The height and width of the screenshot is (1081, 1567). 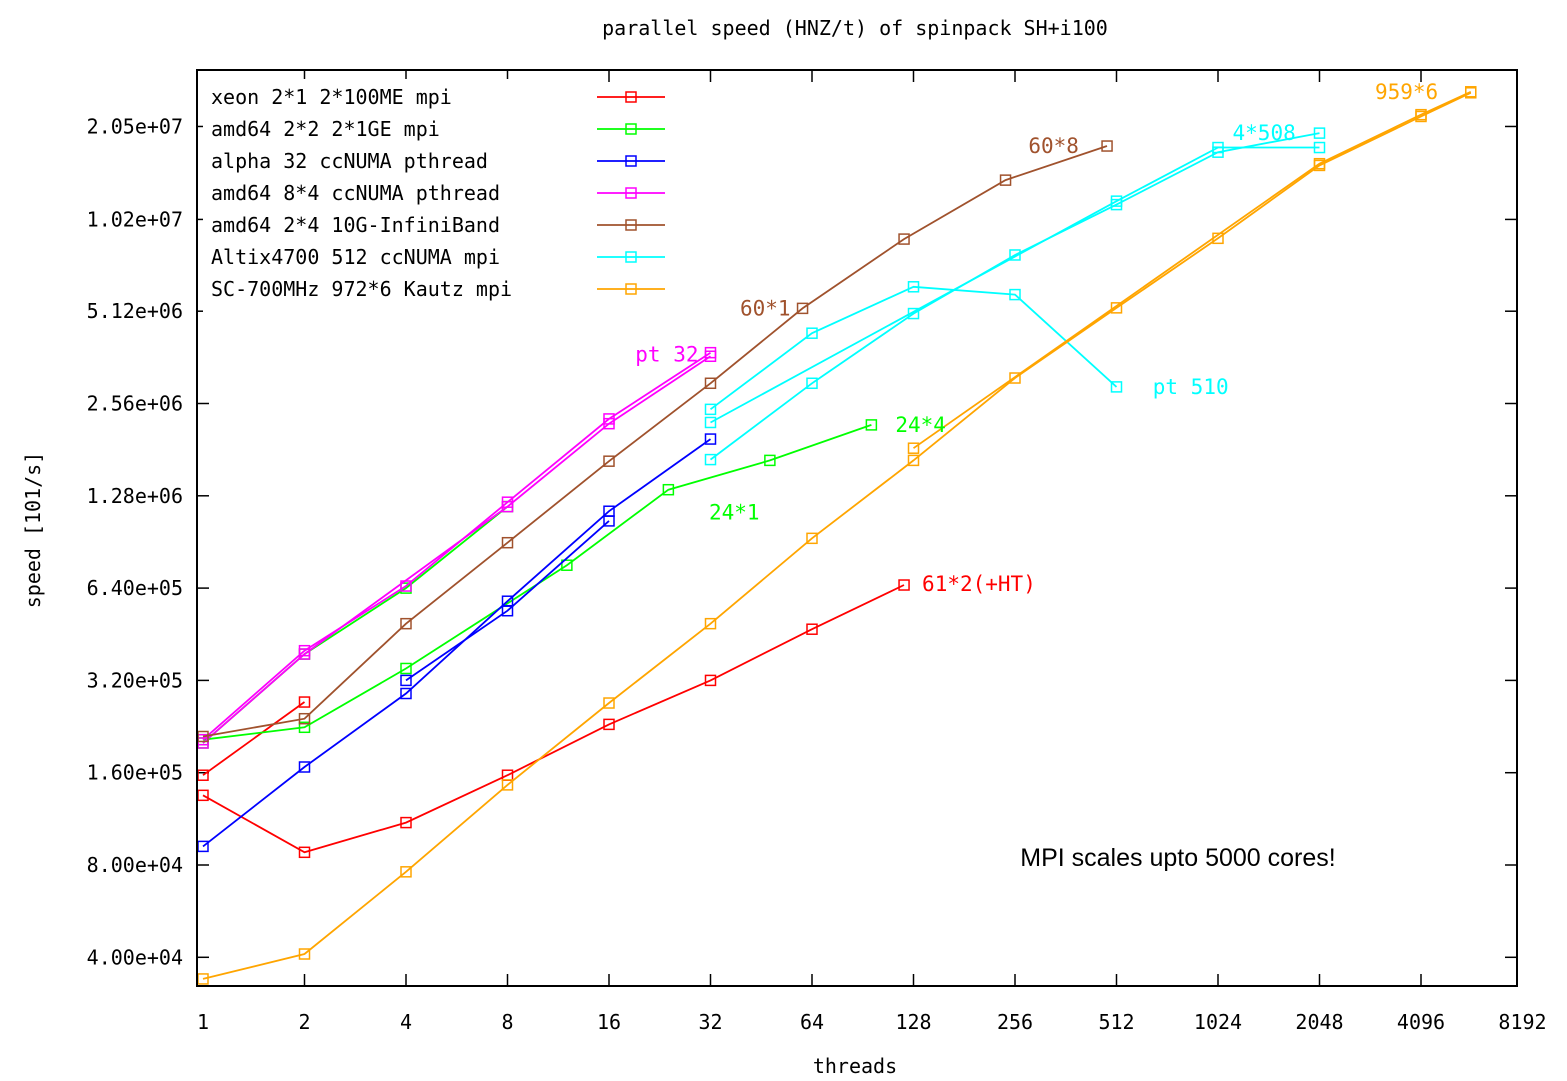 I want to click on y-tick-label: 8.00e+04, so click(x=135, y=865).